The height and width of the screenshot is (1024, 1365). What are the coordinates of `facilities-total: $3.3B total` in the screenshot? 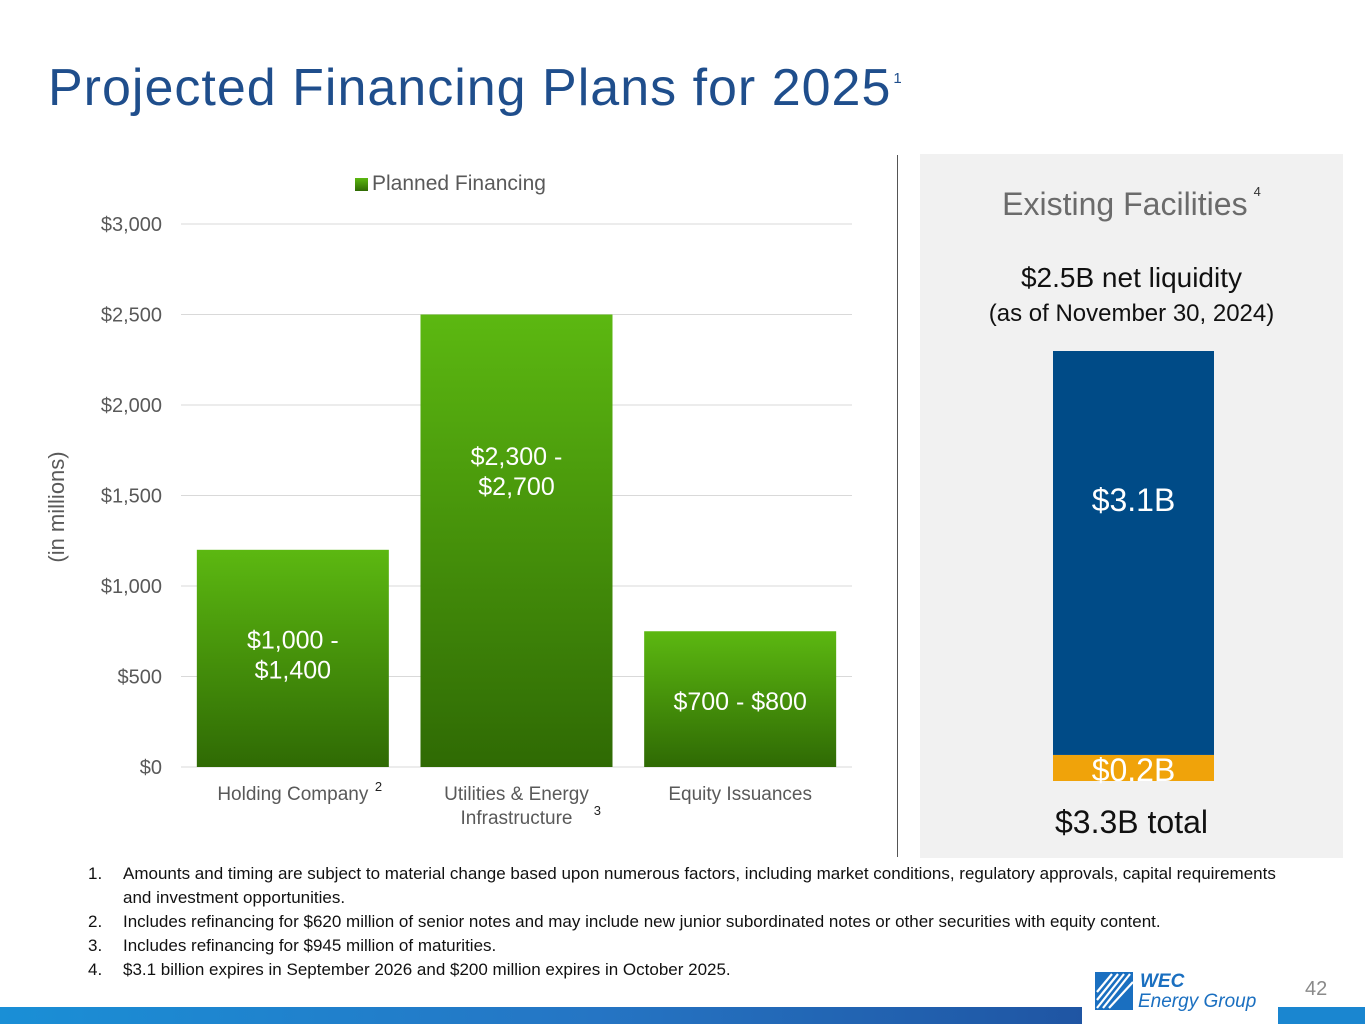 It's located at (1131, 822).